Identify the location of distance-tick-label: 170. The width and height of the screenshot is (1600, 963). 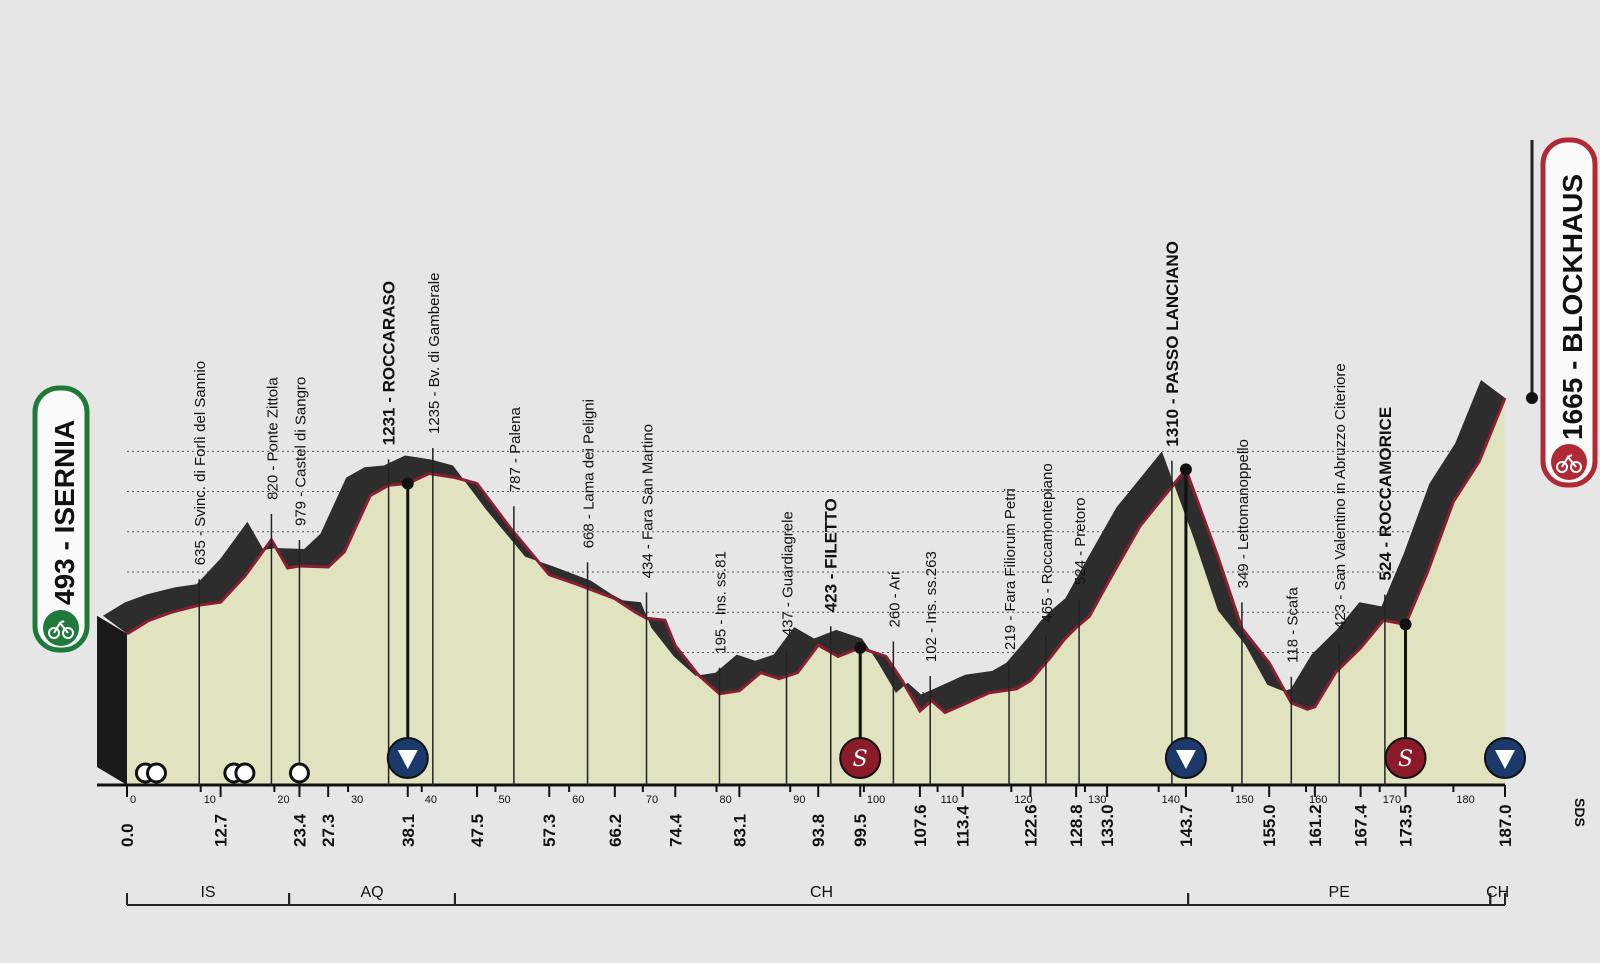
(1392, 800).